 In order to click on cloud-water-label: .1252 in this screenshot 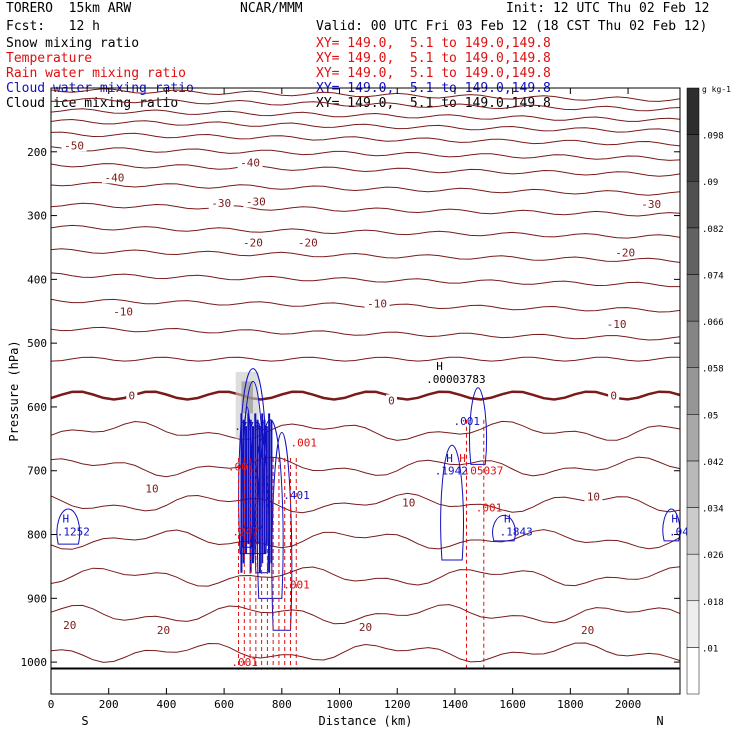, I will do `click(73, 531)`.